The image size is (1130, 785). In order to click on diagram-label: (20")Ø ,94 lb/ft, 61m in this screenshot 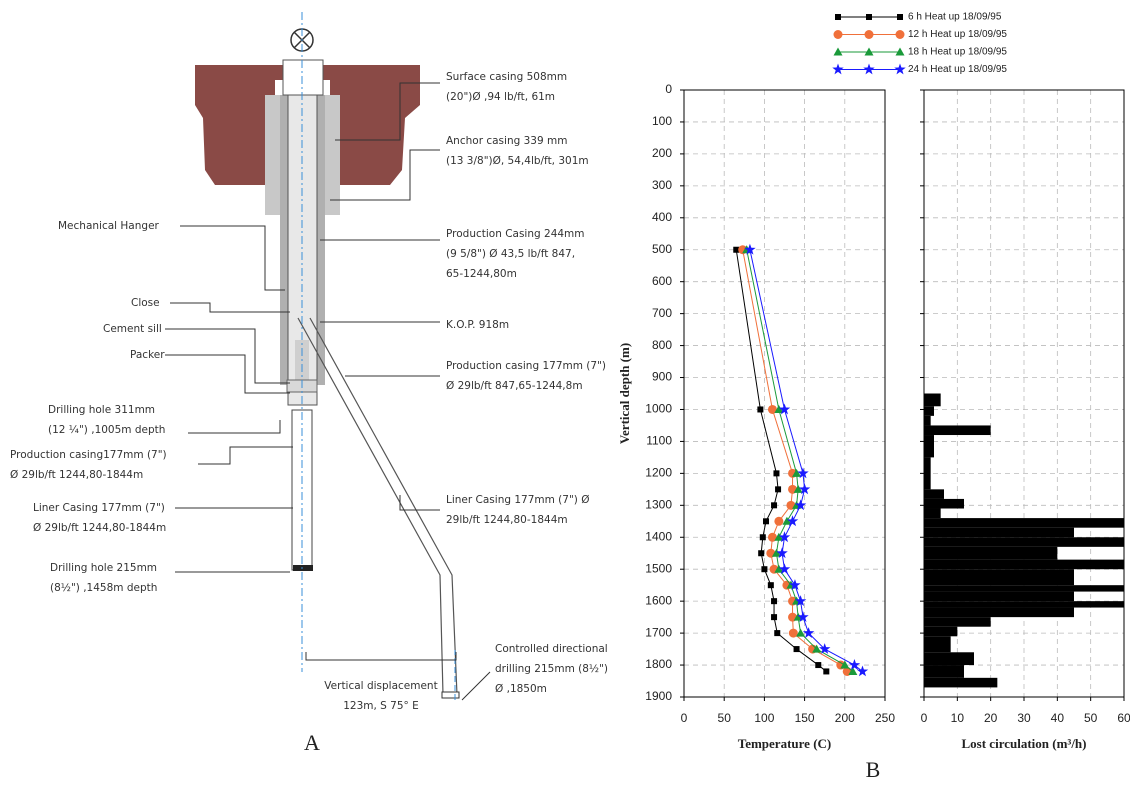, I will do `click(500, 97)`.